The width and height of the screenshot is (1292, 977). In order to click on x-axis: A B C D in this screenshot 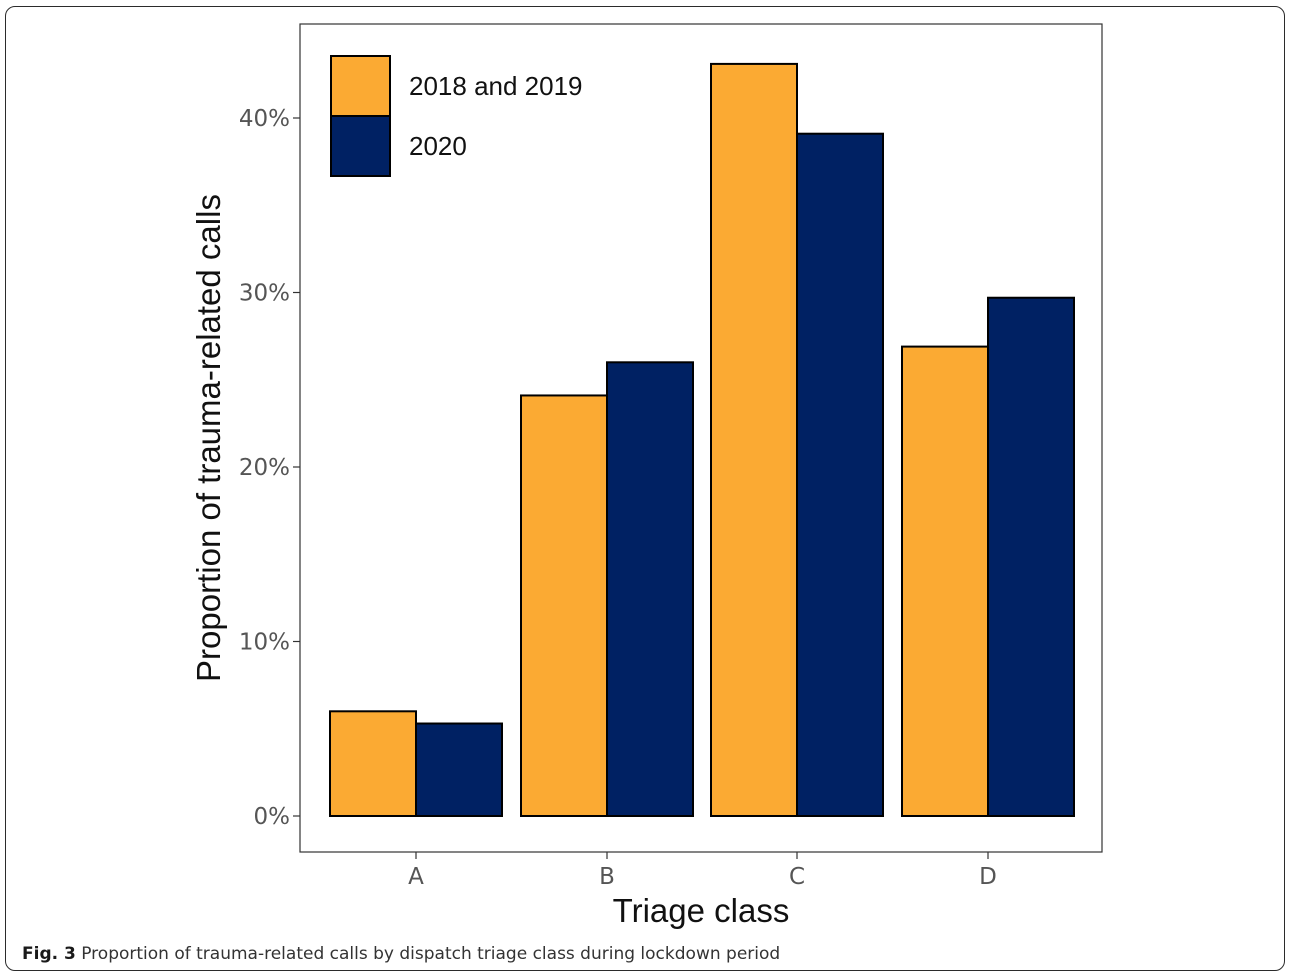, I will do `click(702, 871)`.